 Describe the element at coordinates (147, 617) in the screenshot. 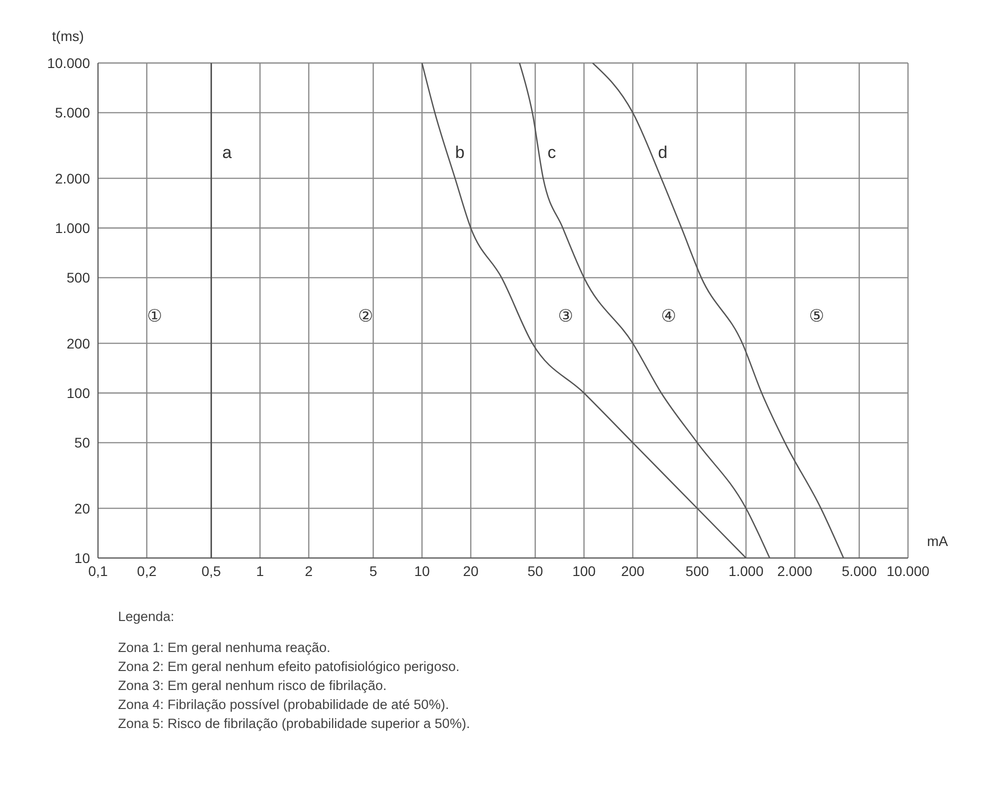

I see `text: Legenda:` at that location.